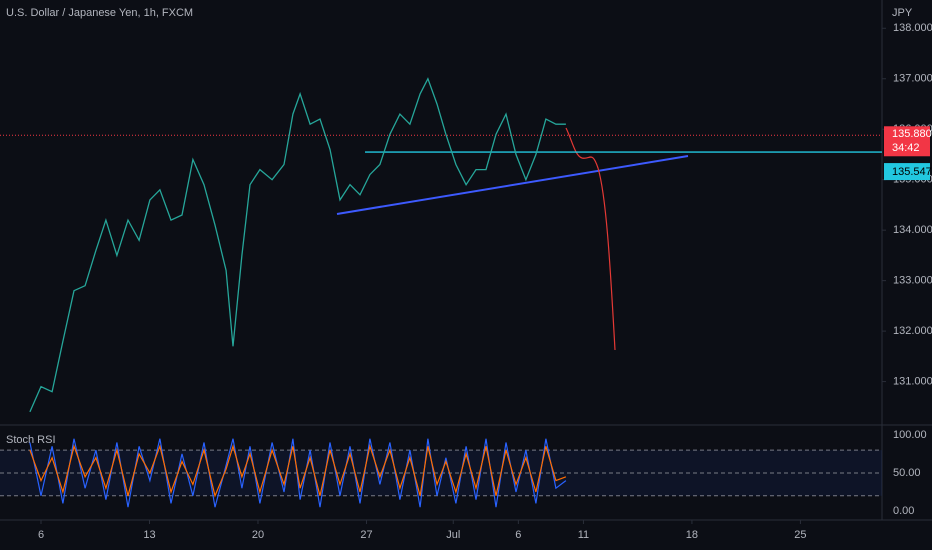 The width and height of the screenshot is (932, 550). I want to click on x-tick-label: 18, so click(692, 535).